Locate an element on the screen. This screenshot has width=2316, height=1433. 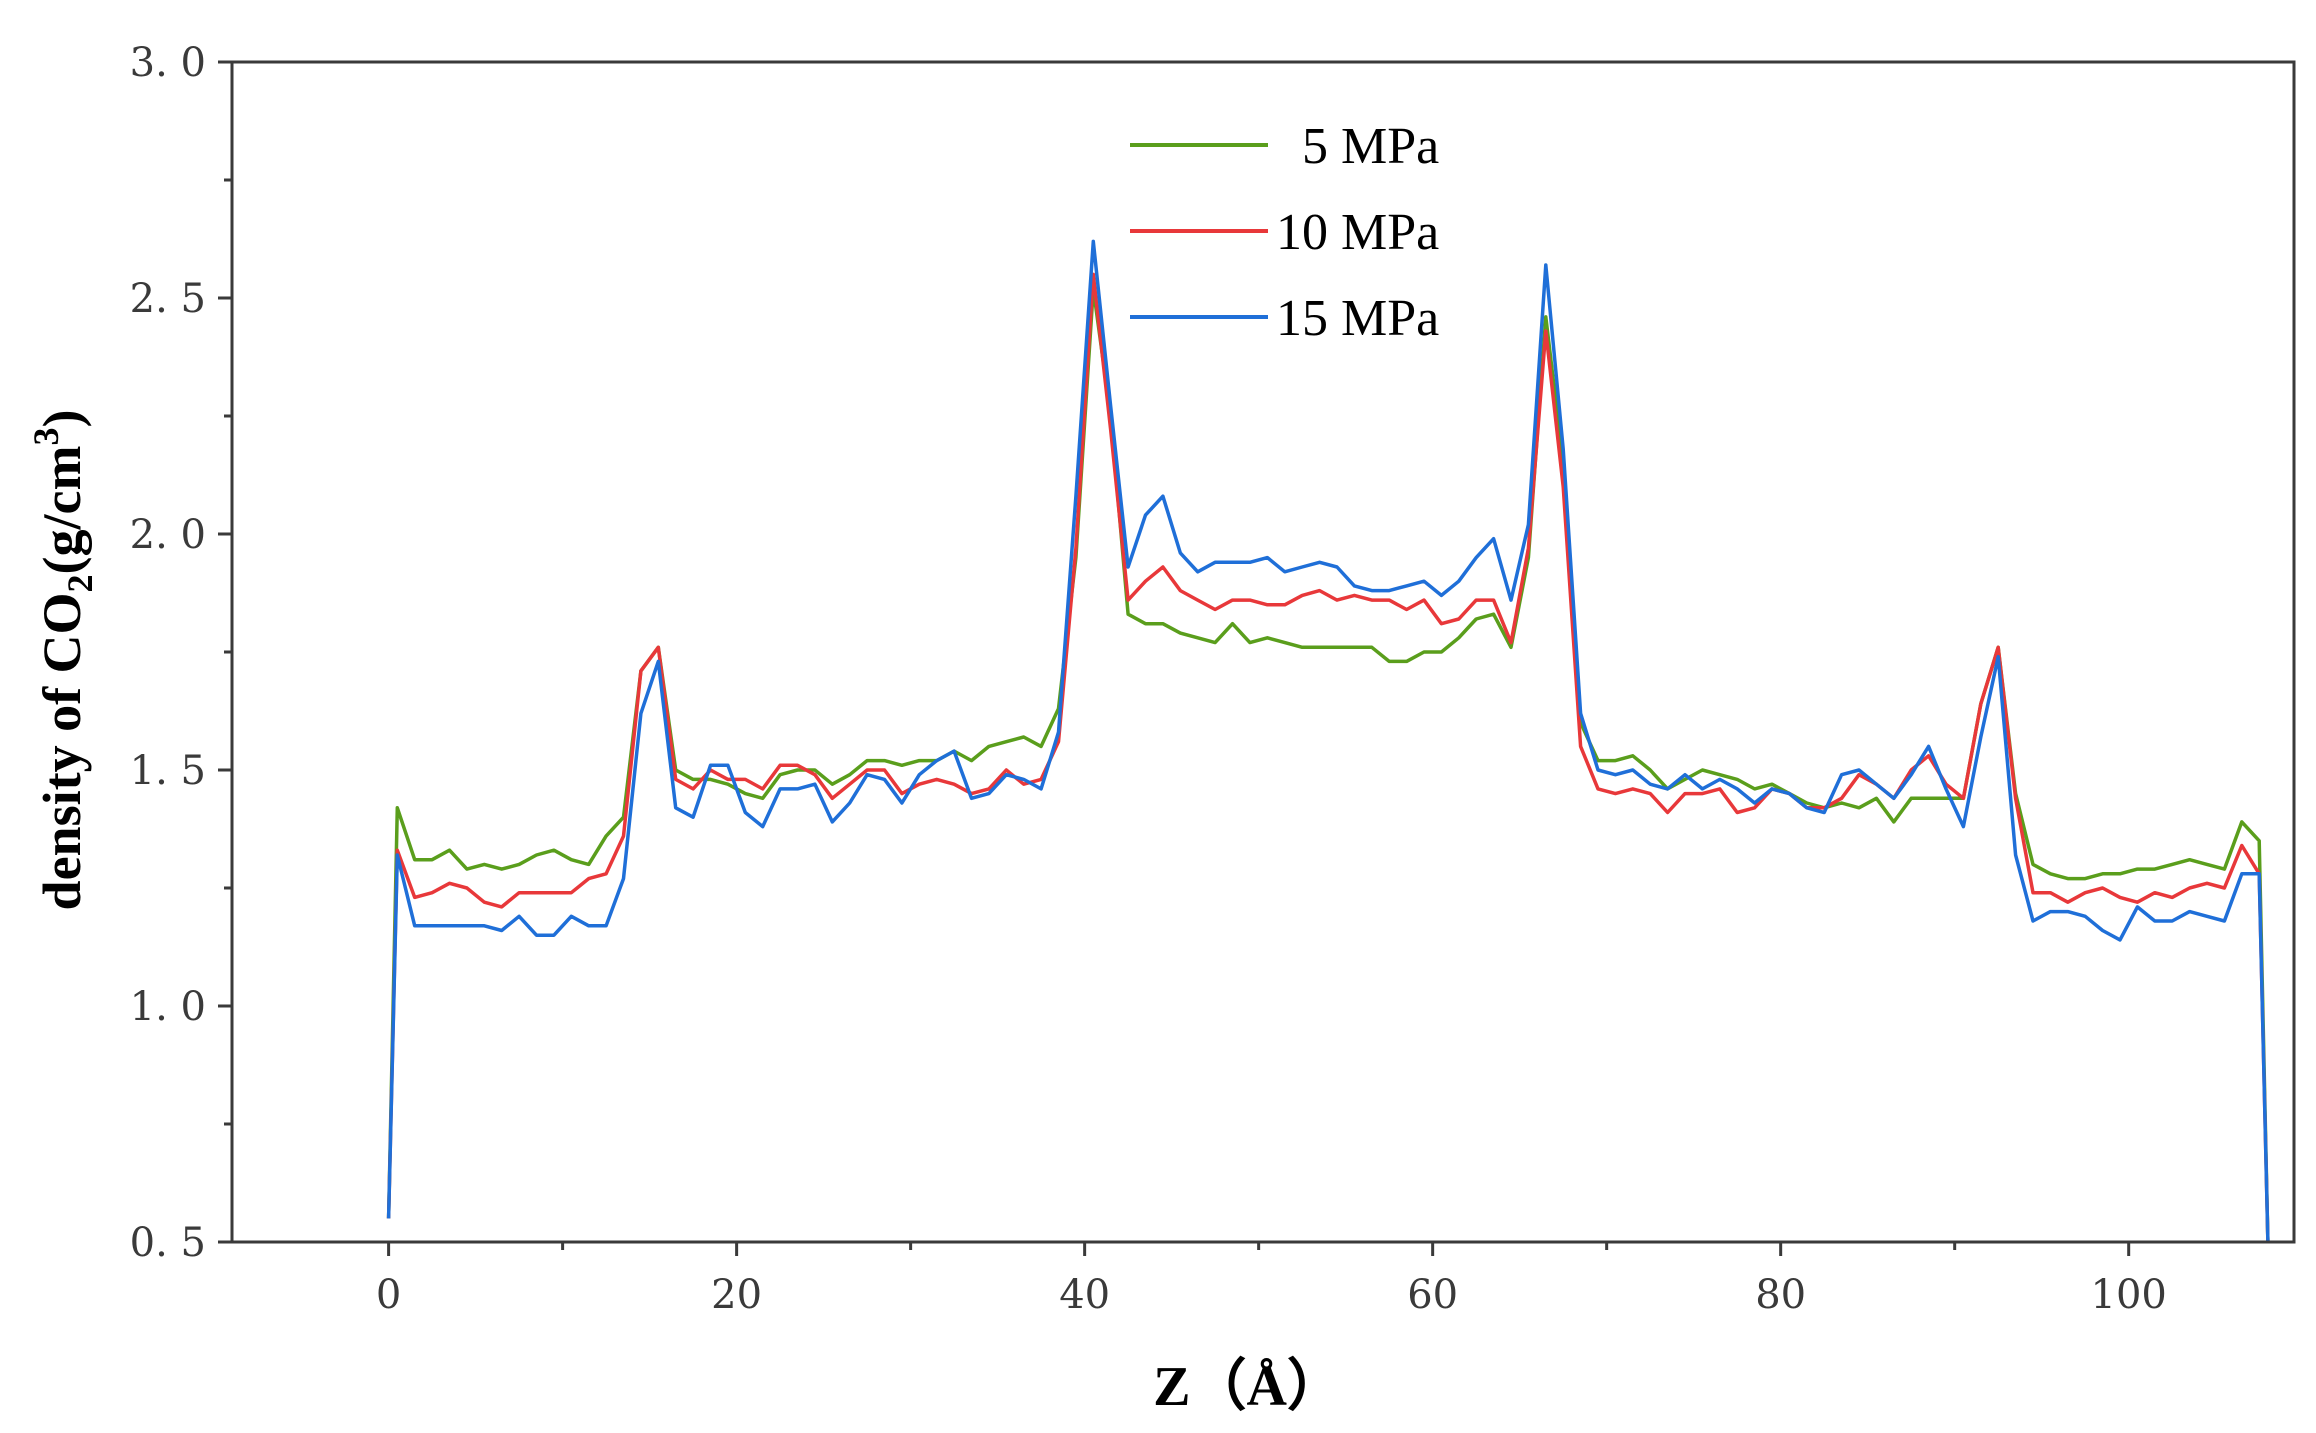
x-tick-label: 80 is located at coordinates (1780, 1295).